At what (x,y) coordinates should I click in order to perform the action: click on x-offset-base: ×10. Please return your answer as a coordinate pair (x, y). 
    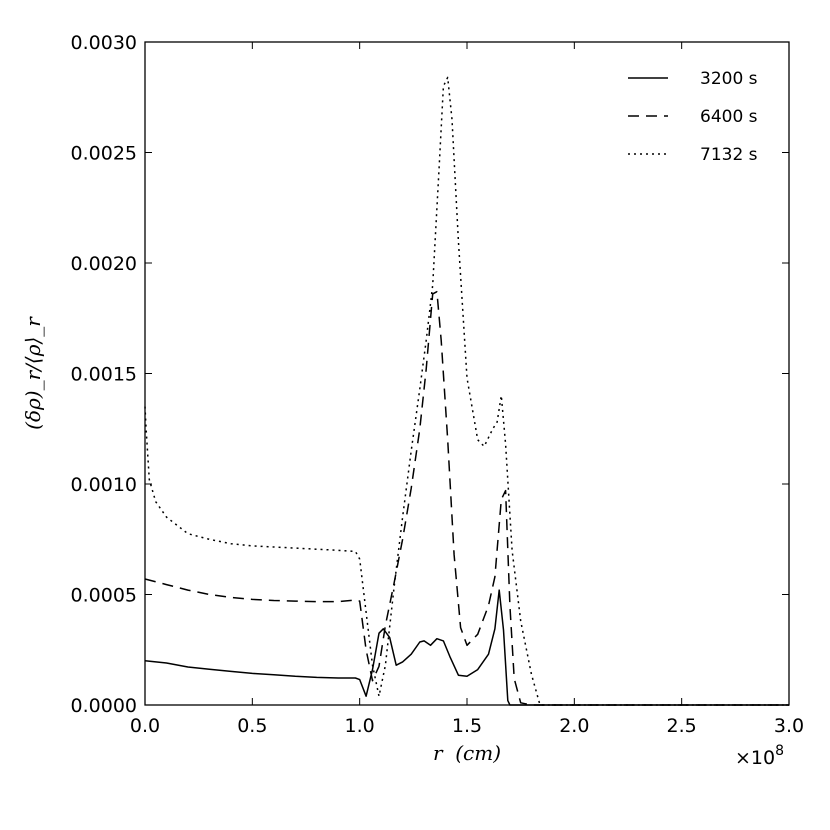
    Looking at the image, I should click on (755, 758).